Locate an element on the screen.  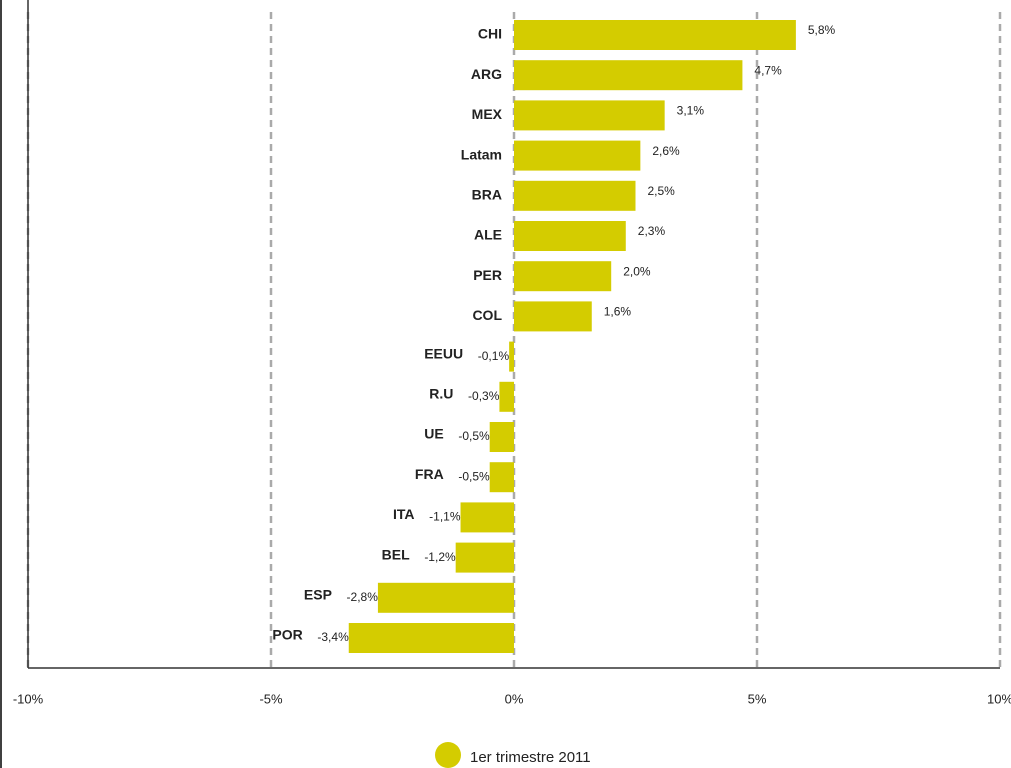
x-tick-label: -5% is located at coordinates (271, 698).